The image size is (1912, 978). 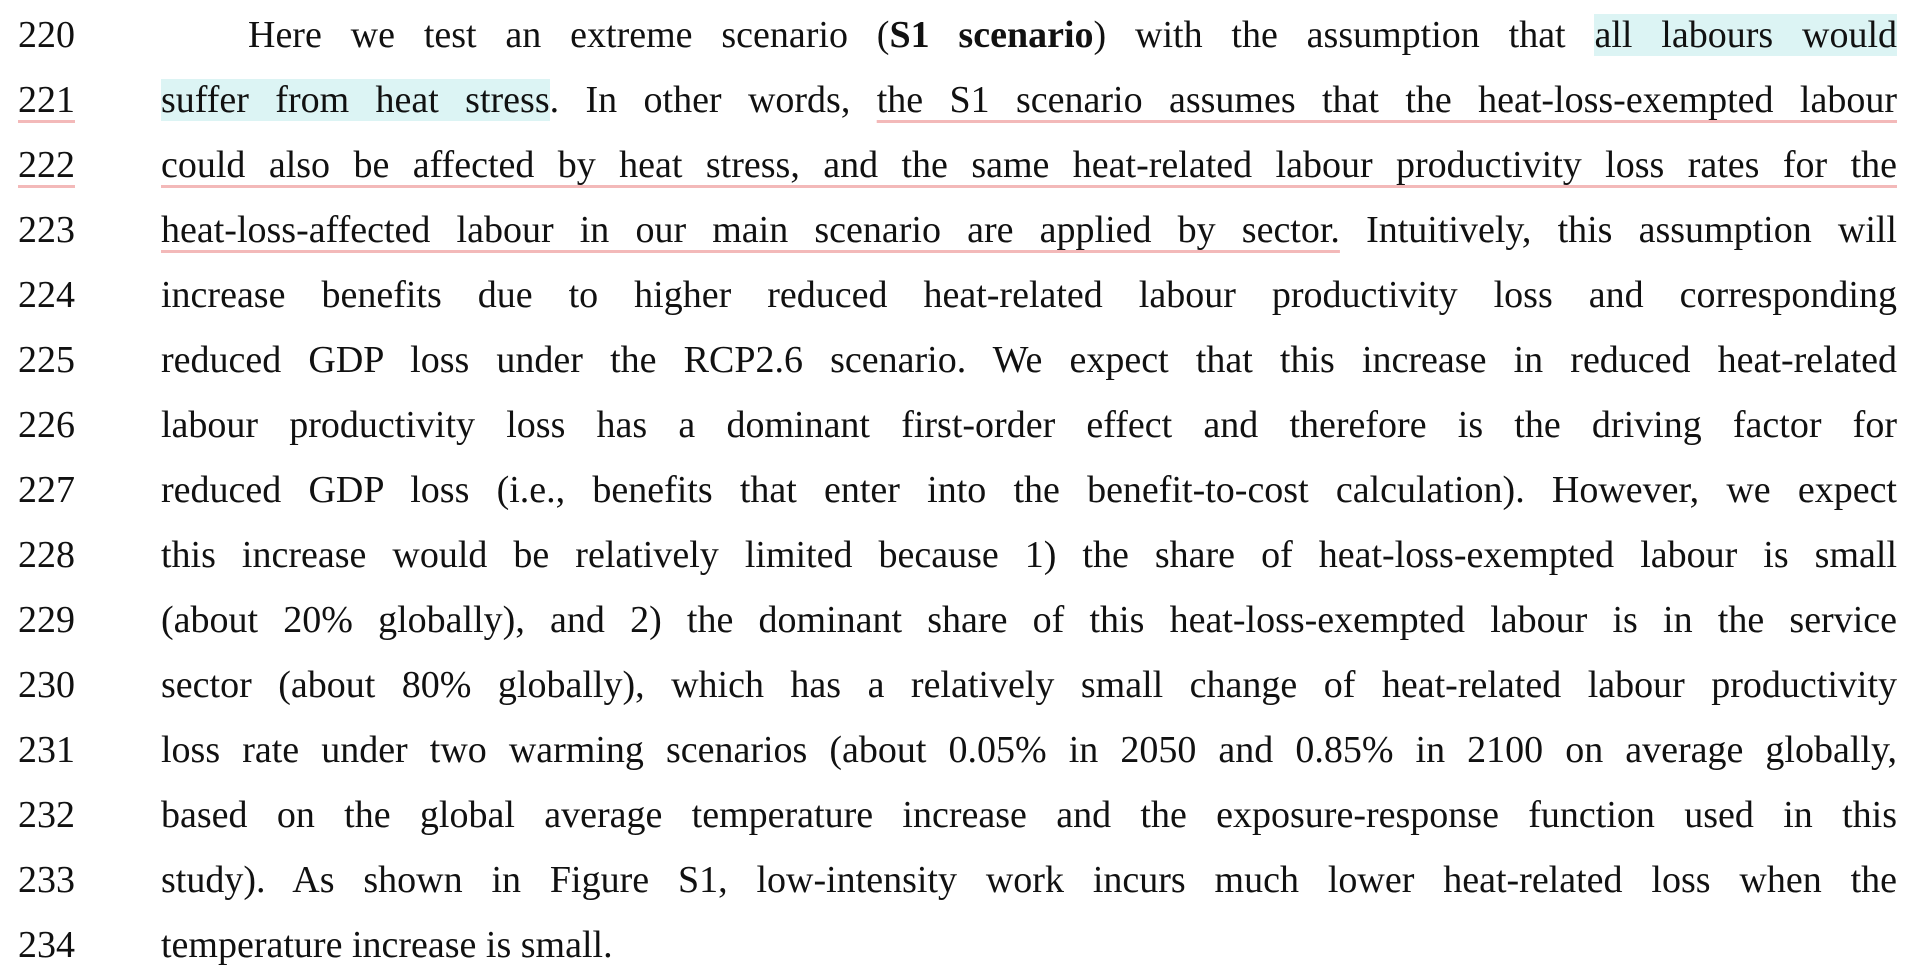 I want to click on text-run: Intuitively, this assumption will, so click(x=1618, y=230).